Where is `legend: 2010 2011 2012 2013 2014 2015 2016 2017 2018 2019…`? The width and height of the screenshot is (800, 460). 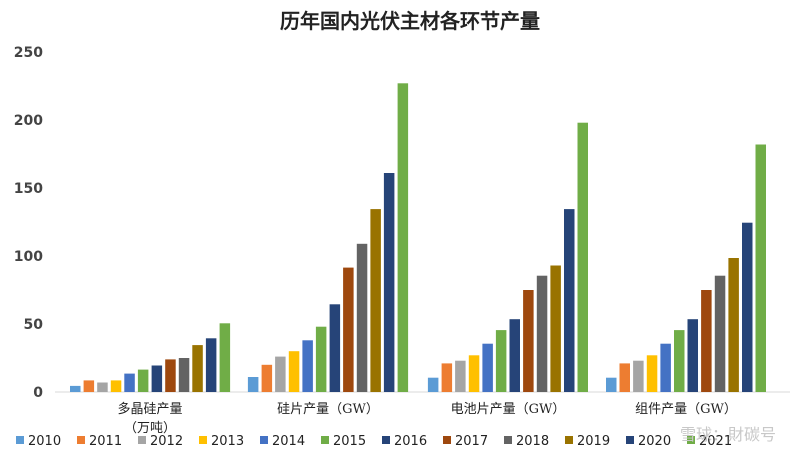 legend: 2010 2011 2012 2013 2014 2015 2016 2017 2018 2019… is located at coordinates (374, 441).